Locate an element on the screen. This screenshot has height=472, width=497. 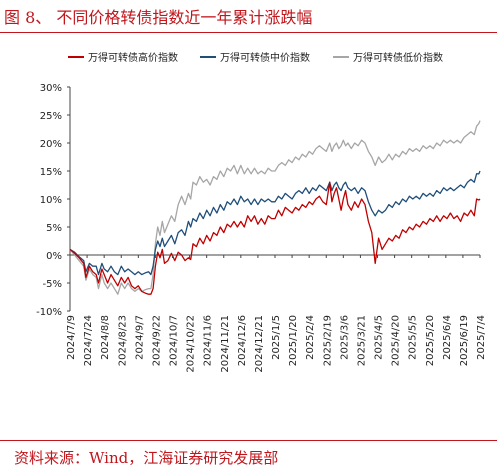
legend-label-2: 万得可转债低价指数 is located at coordinates (398, 57).